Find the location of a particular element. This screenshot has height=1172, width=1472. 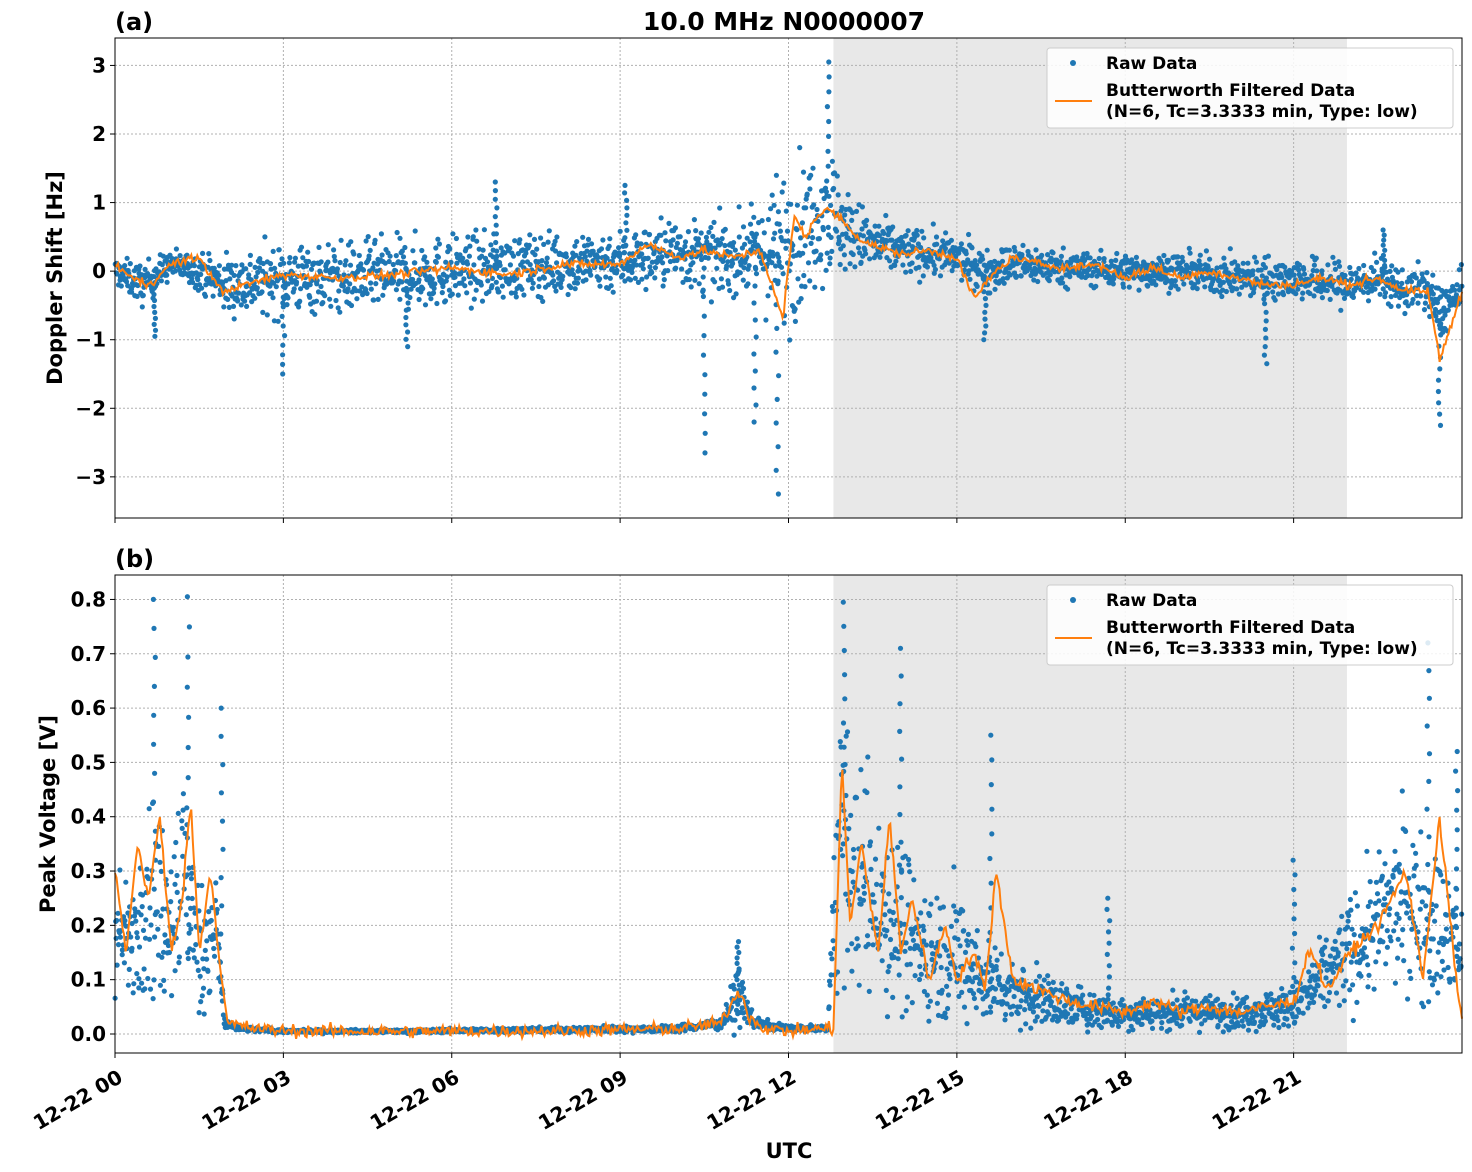

panel-a-ylabel: Doppler Shift [Hz] is located at coordinates (55, 278).